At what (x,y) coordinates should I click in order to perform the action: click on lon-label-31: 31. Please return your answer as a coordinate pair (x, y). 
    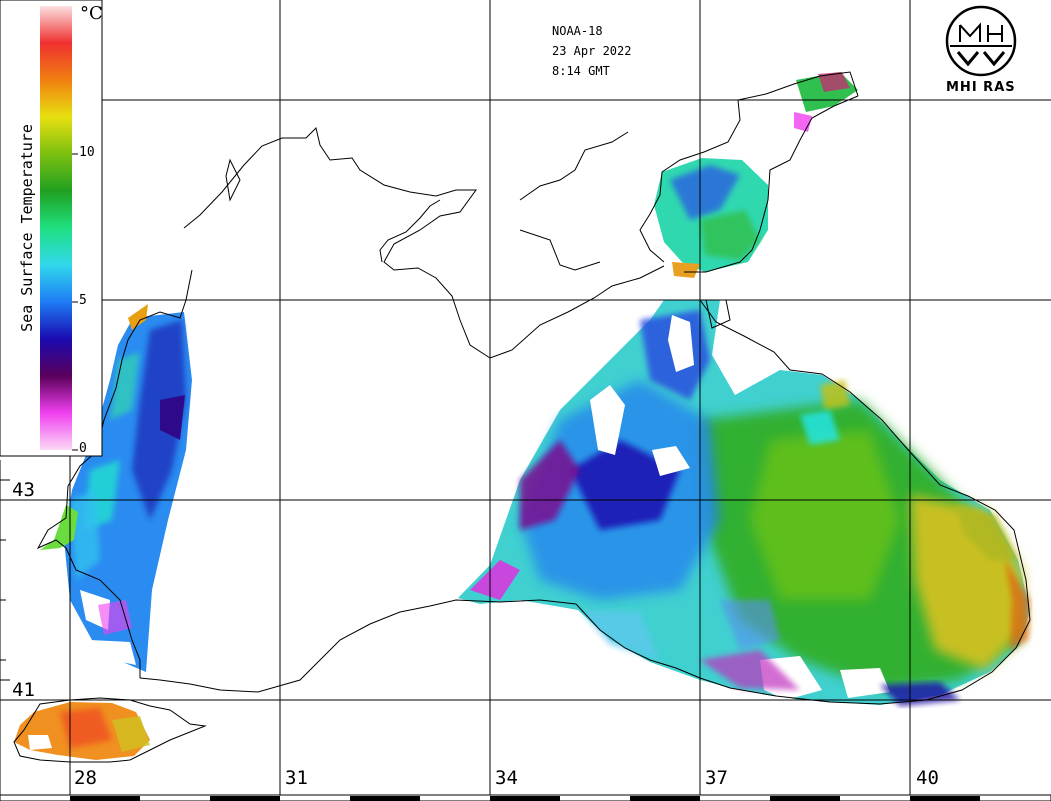
    Looking at the image, I should click on (296, 778).